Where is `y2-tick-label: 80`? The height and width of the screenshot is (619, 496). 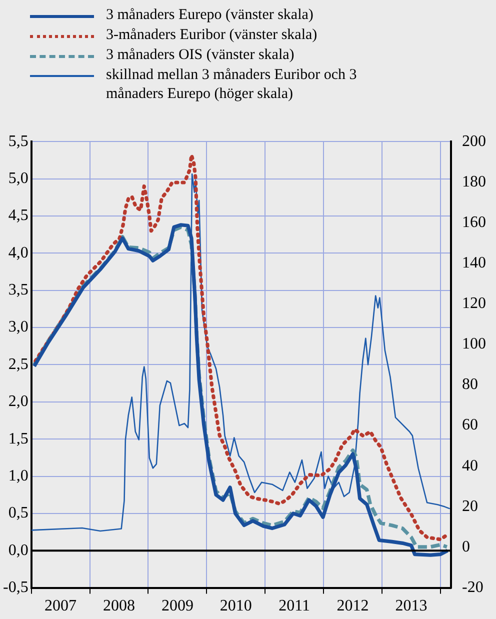
y2-tick-label: 80 is located at coordinates (470, 385).